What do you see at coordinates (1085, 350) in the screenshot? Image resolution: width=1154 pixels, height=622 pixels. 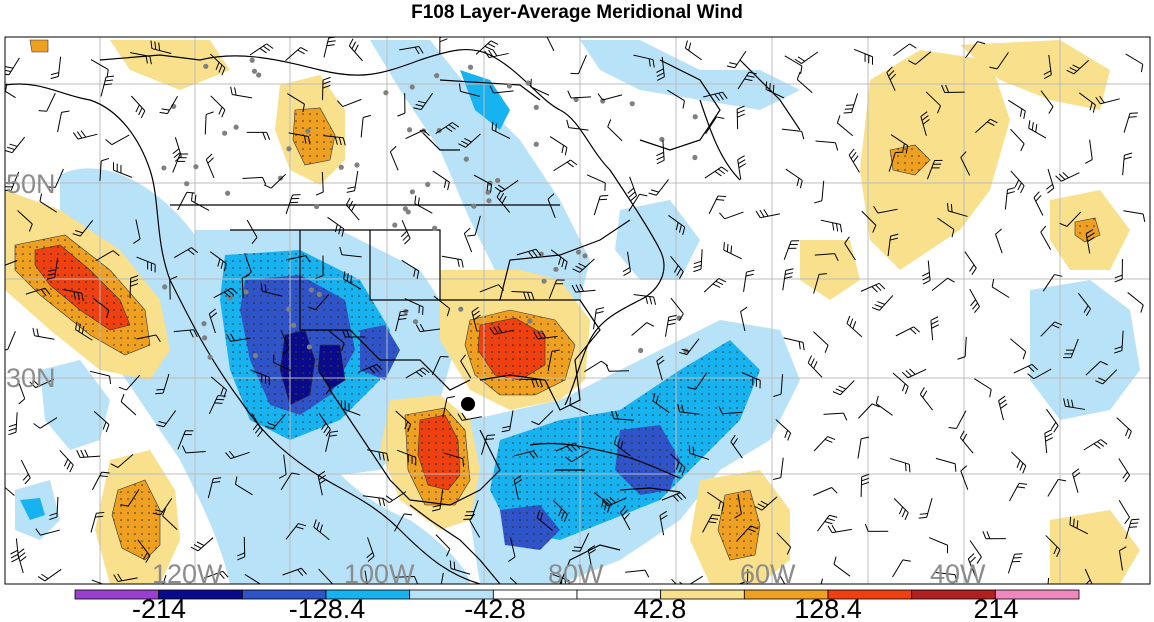 I see `light-blue-region` at bounding box center [1085, 350].